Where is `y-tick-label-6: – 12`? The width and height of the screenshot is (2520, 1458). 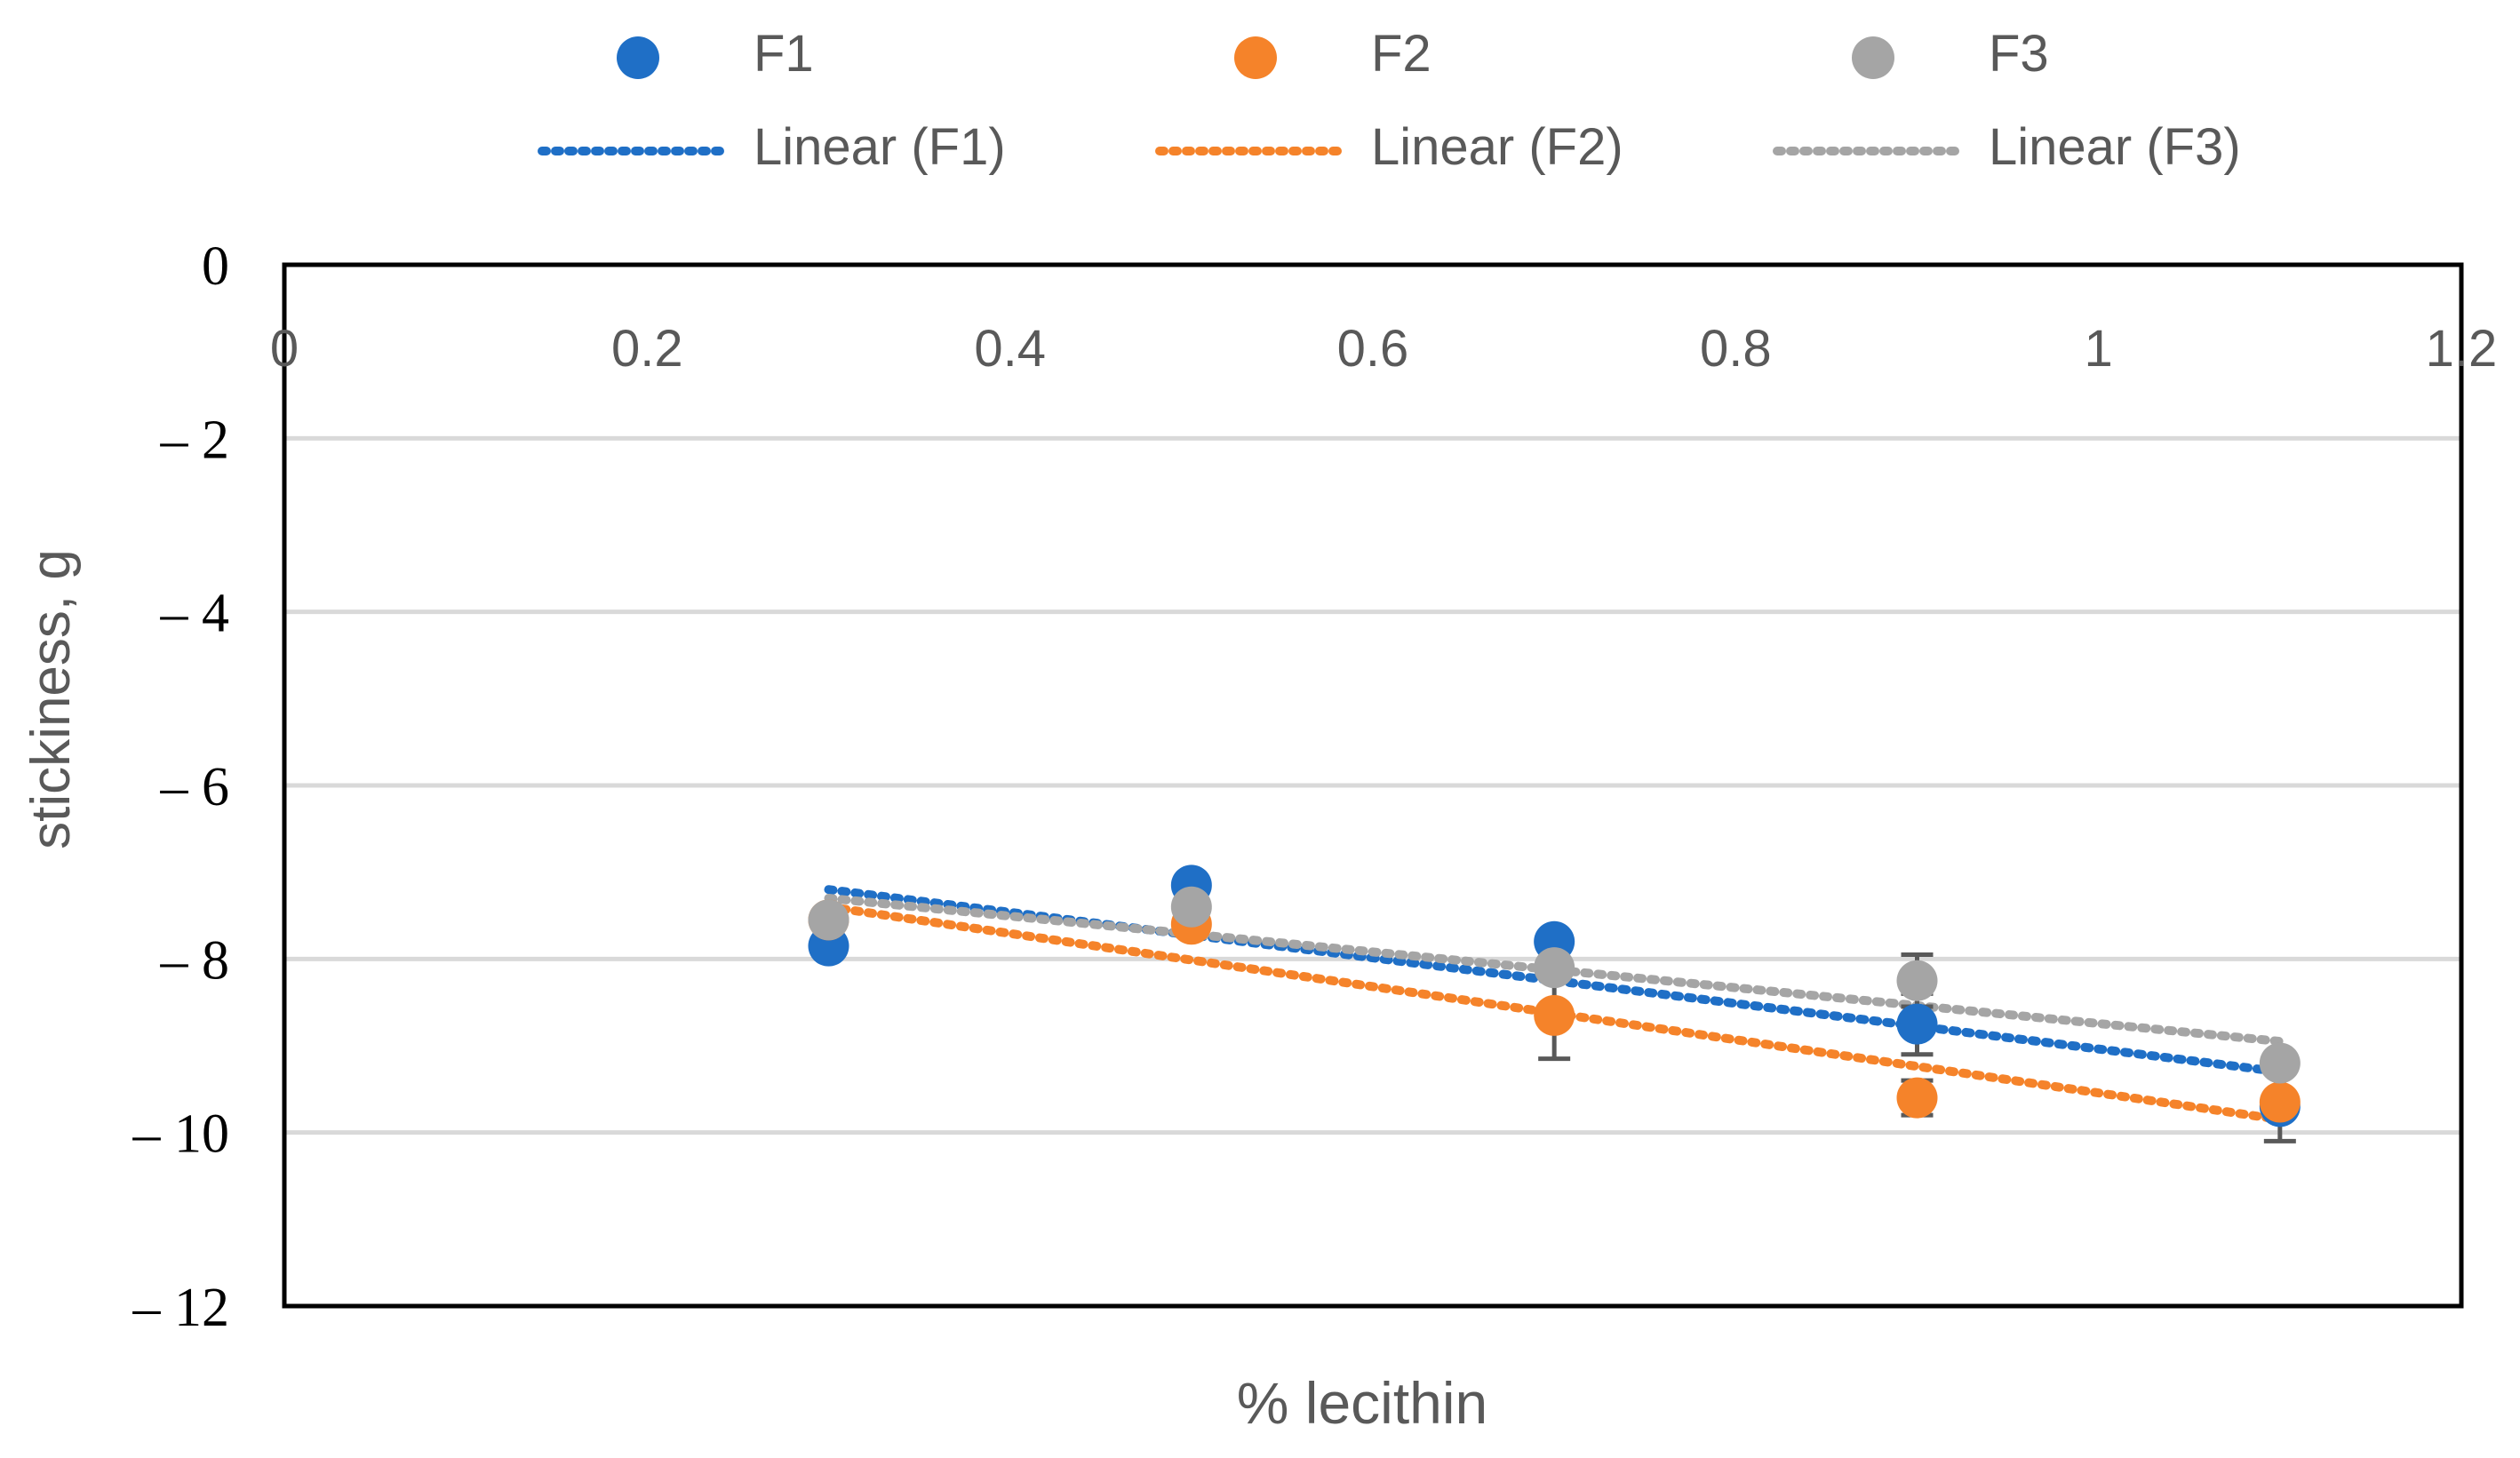 y-tick-label-6: – 12 is located at coordinates (181, 1308).